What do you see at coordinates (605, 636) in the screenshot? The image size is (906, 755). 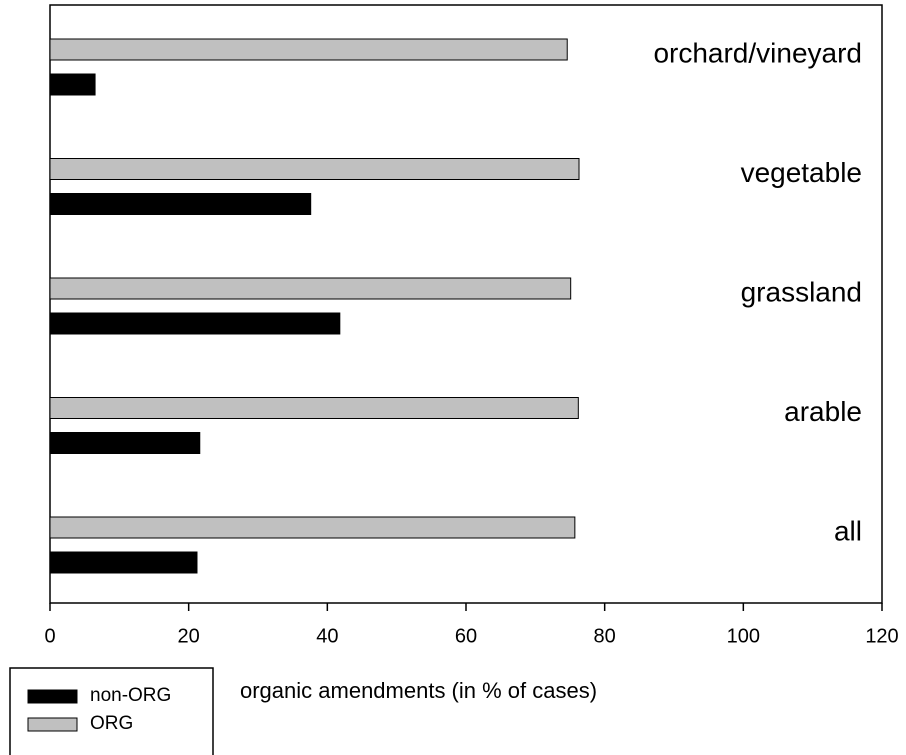 I see `x-tick-label: 80` at bounding box center [605, 636].